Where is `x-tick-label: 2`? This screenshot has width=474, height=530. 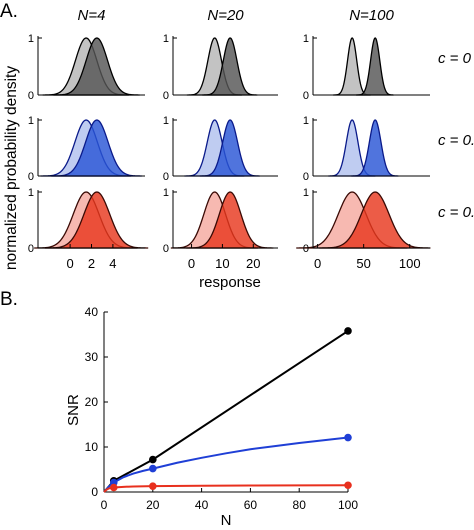
x-tick-label: 2 is located at coordinates (91, 263).